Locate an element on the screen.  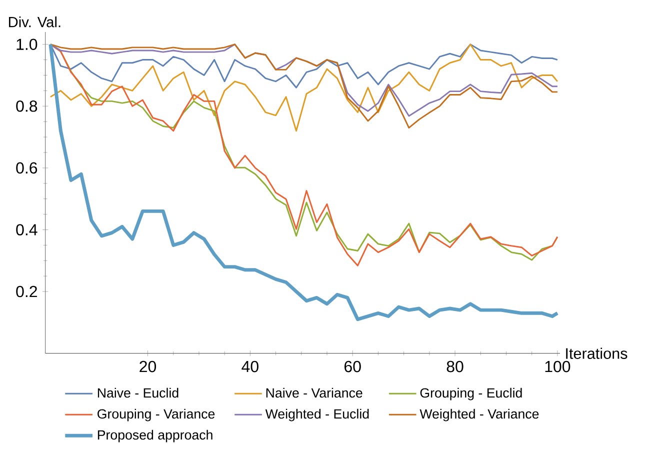
y-axis-title: Div. Val. is located at coordinates (34, 22).